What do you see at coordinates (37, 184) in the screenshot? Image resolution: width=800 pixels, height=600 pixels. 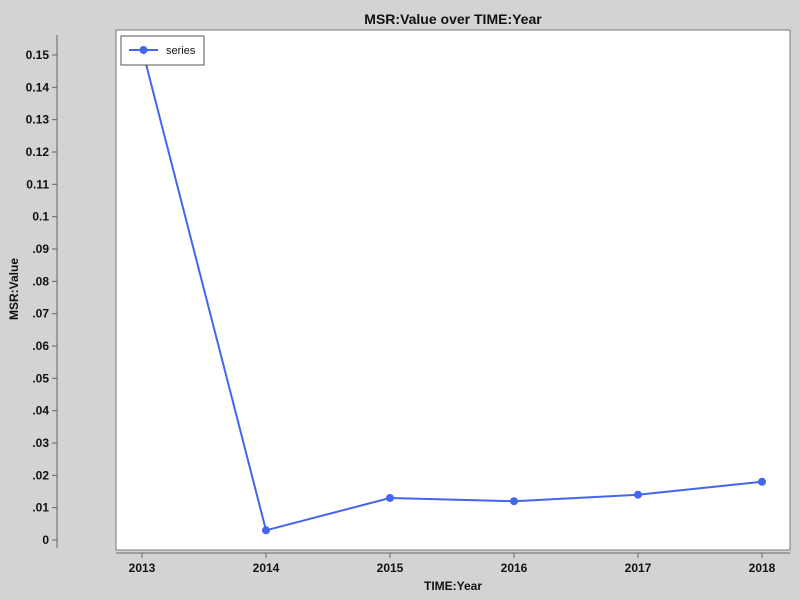 I see `y-tick-label: 0.11` at bounding box center [37, 184].